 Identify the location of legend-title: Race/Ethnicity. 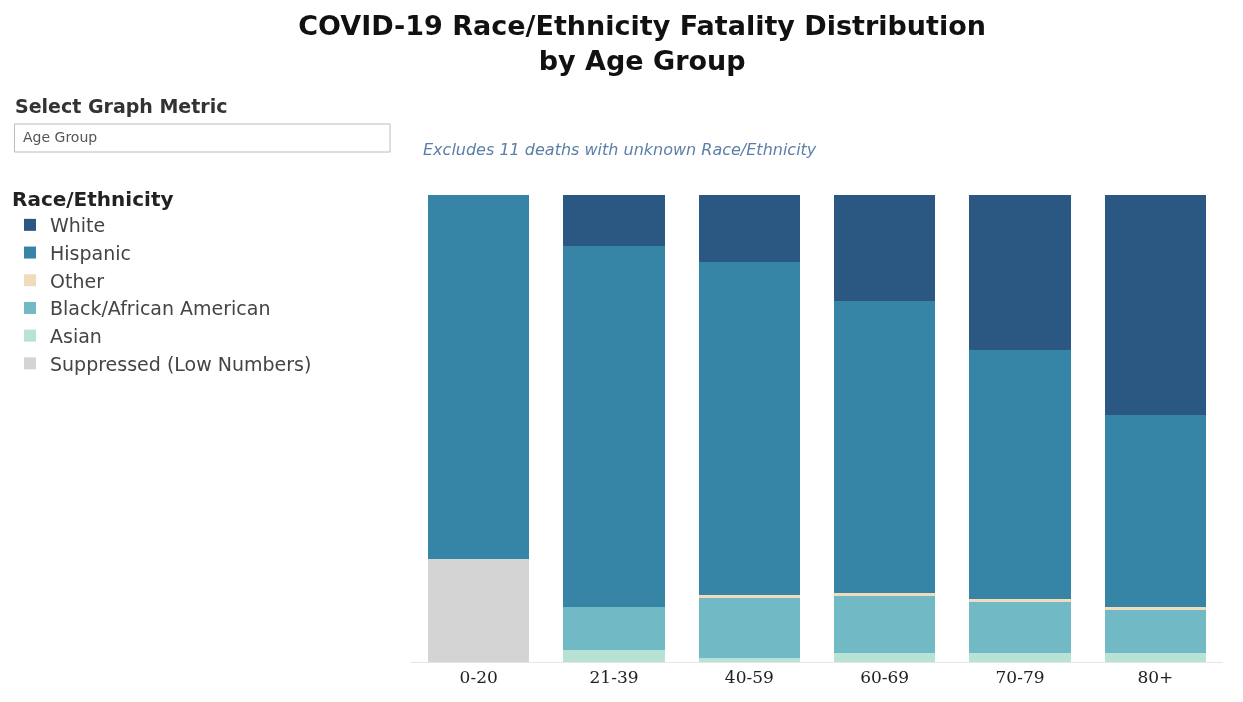
(93, 199).